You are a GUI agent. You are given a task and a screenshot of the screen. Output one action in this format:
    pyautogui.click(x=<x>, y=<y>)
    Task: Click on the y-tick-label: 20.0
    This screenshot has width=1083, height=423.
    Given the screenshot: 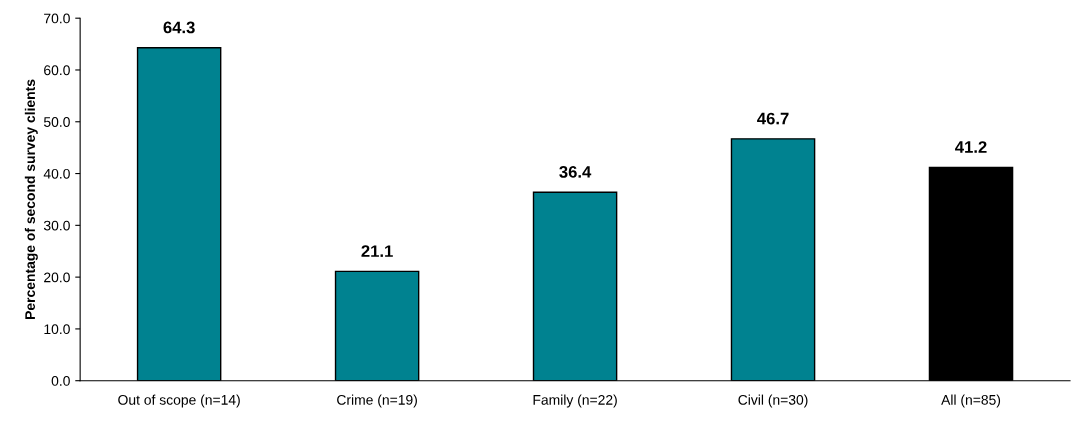 What is the action you would take?
    pyautogui.click(x=57, y=277)
    